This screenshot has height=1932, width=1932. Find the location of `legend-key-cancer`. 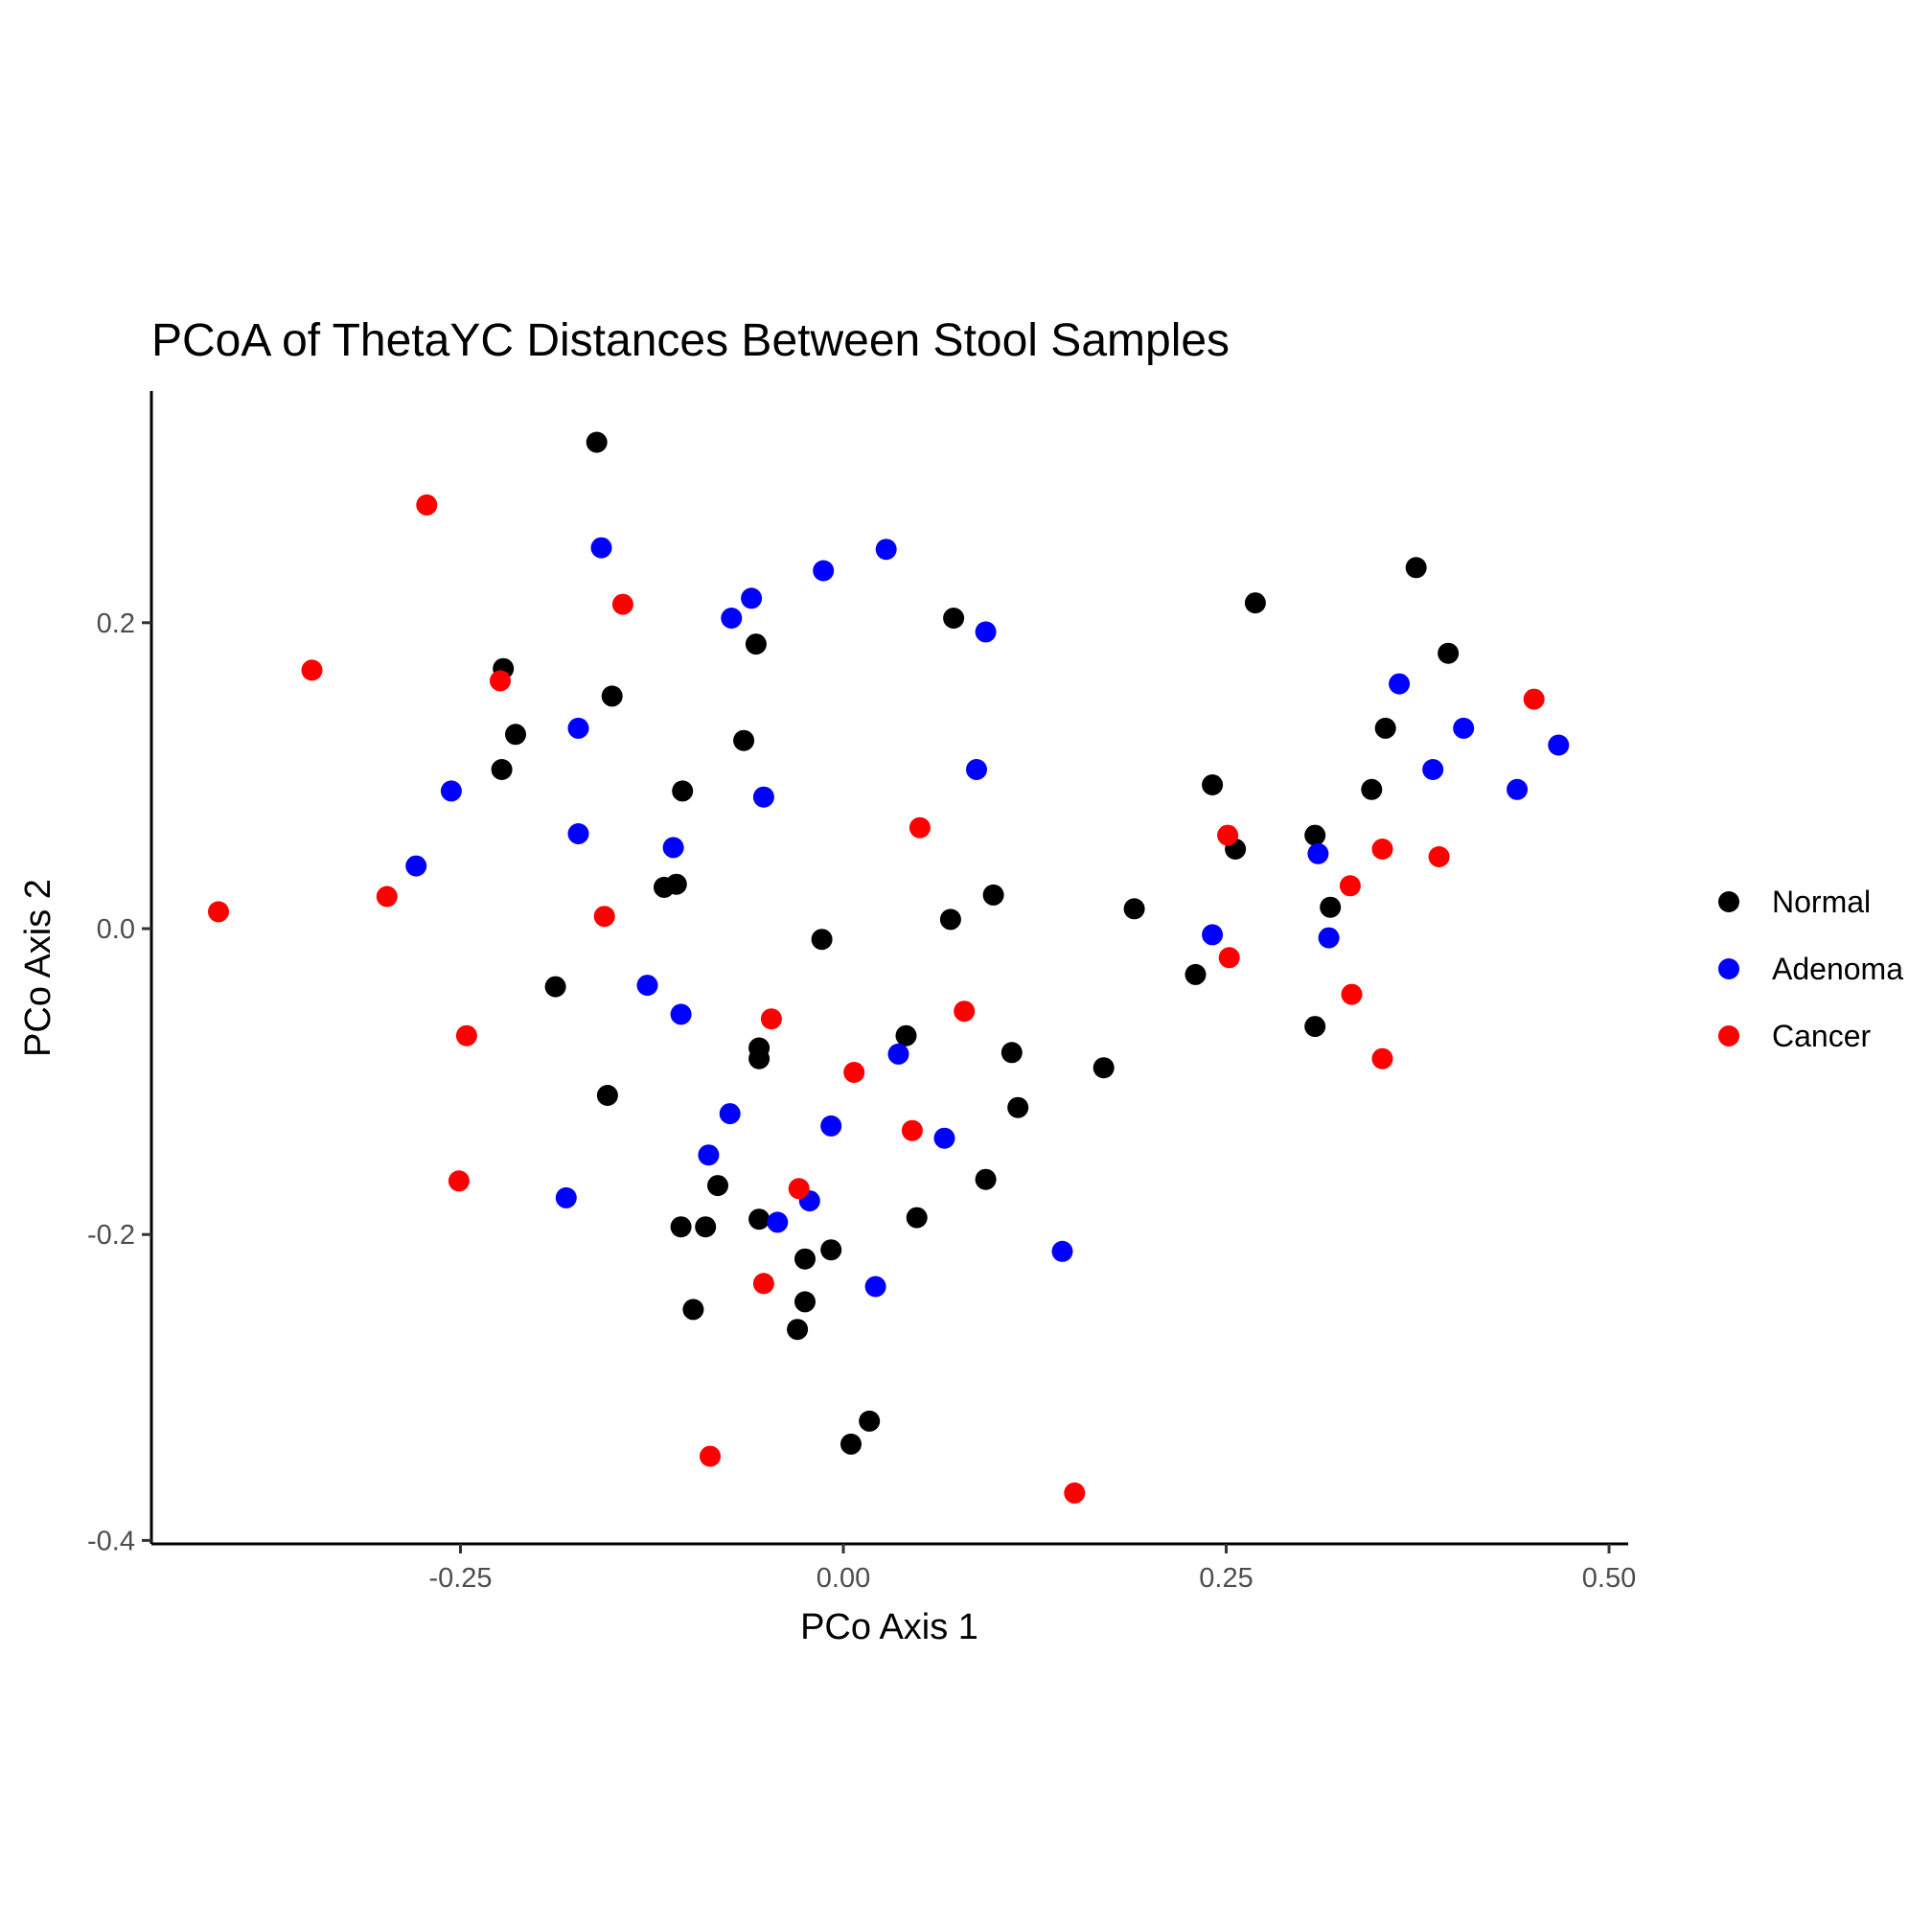

legend-key-cancer is located at coordinates (1728, 1035).